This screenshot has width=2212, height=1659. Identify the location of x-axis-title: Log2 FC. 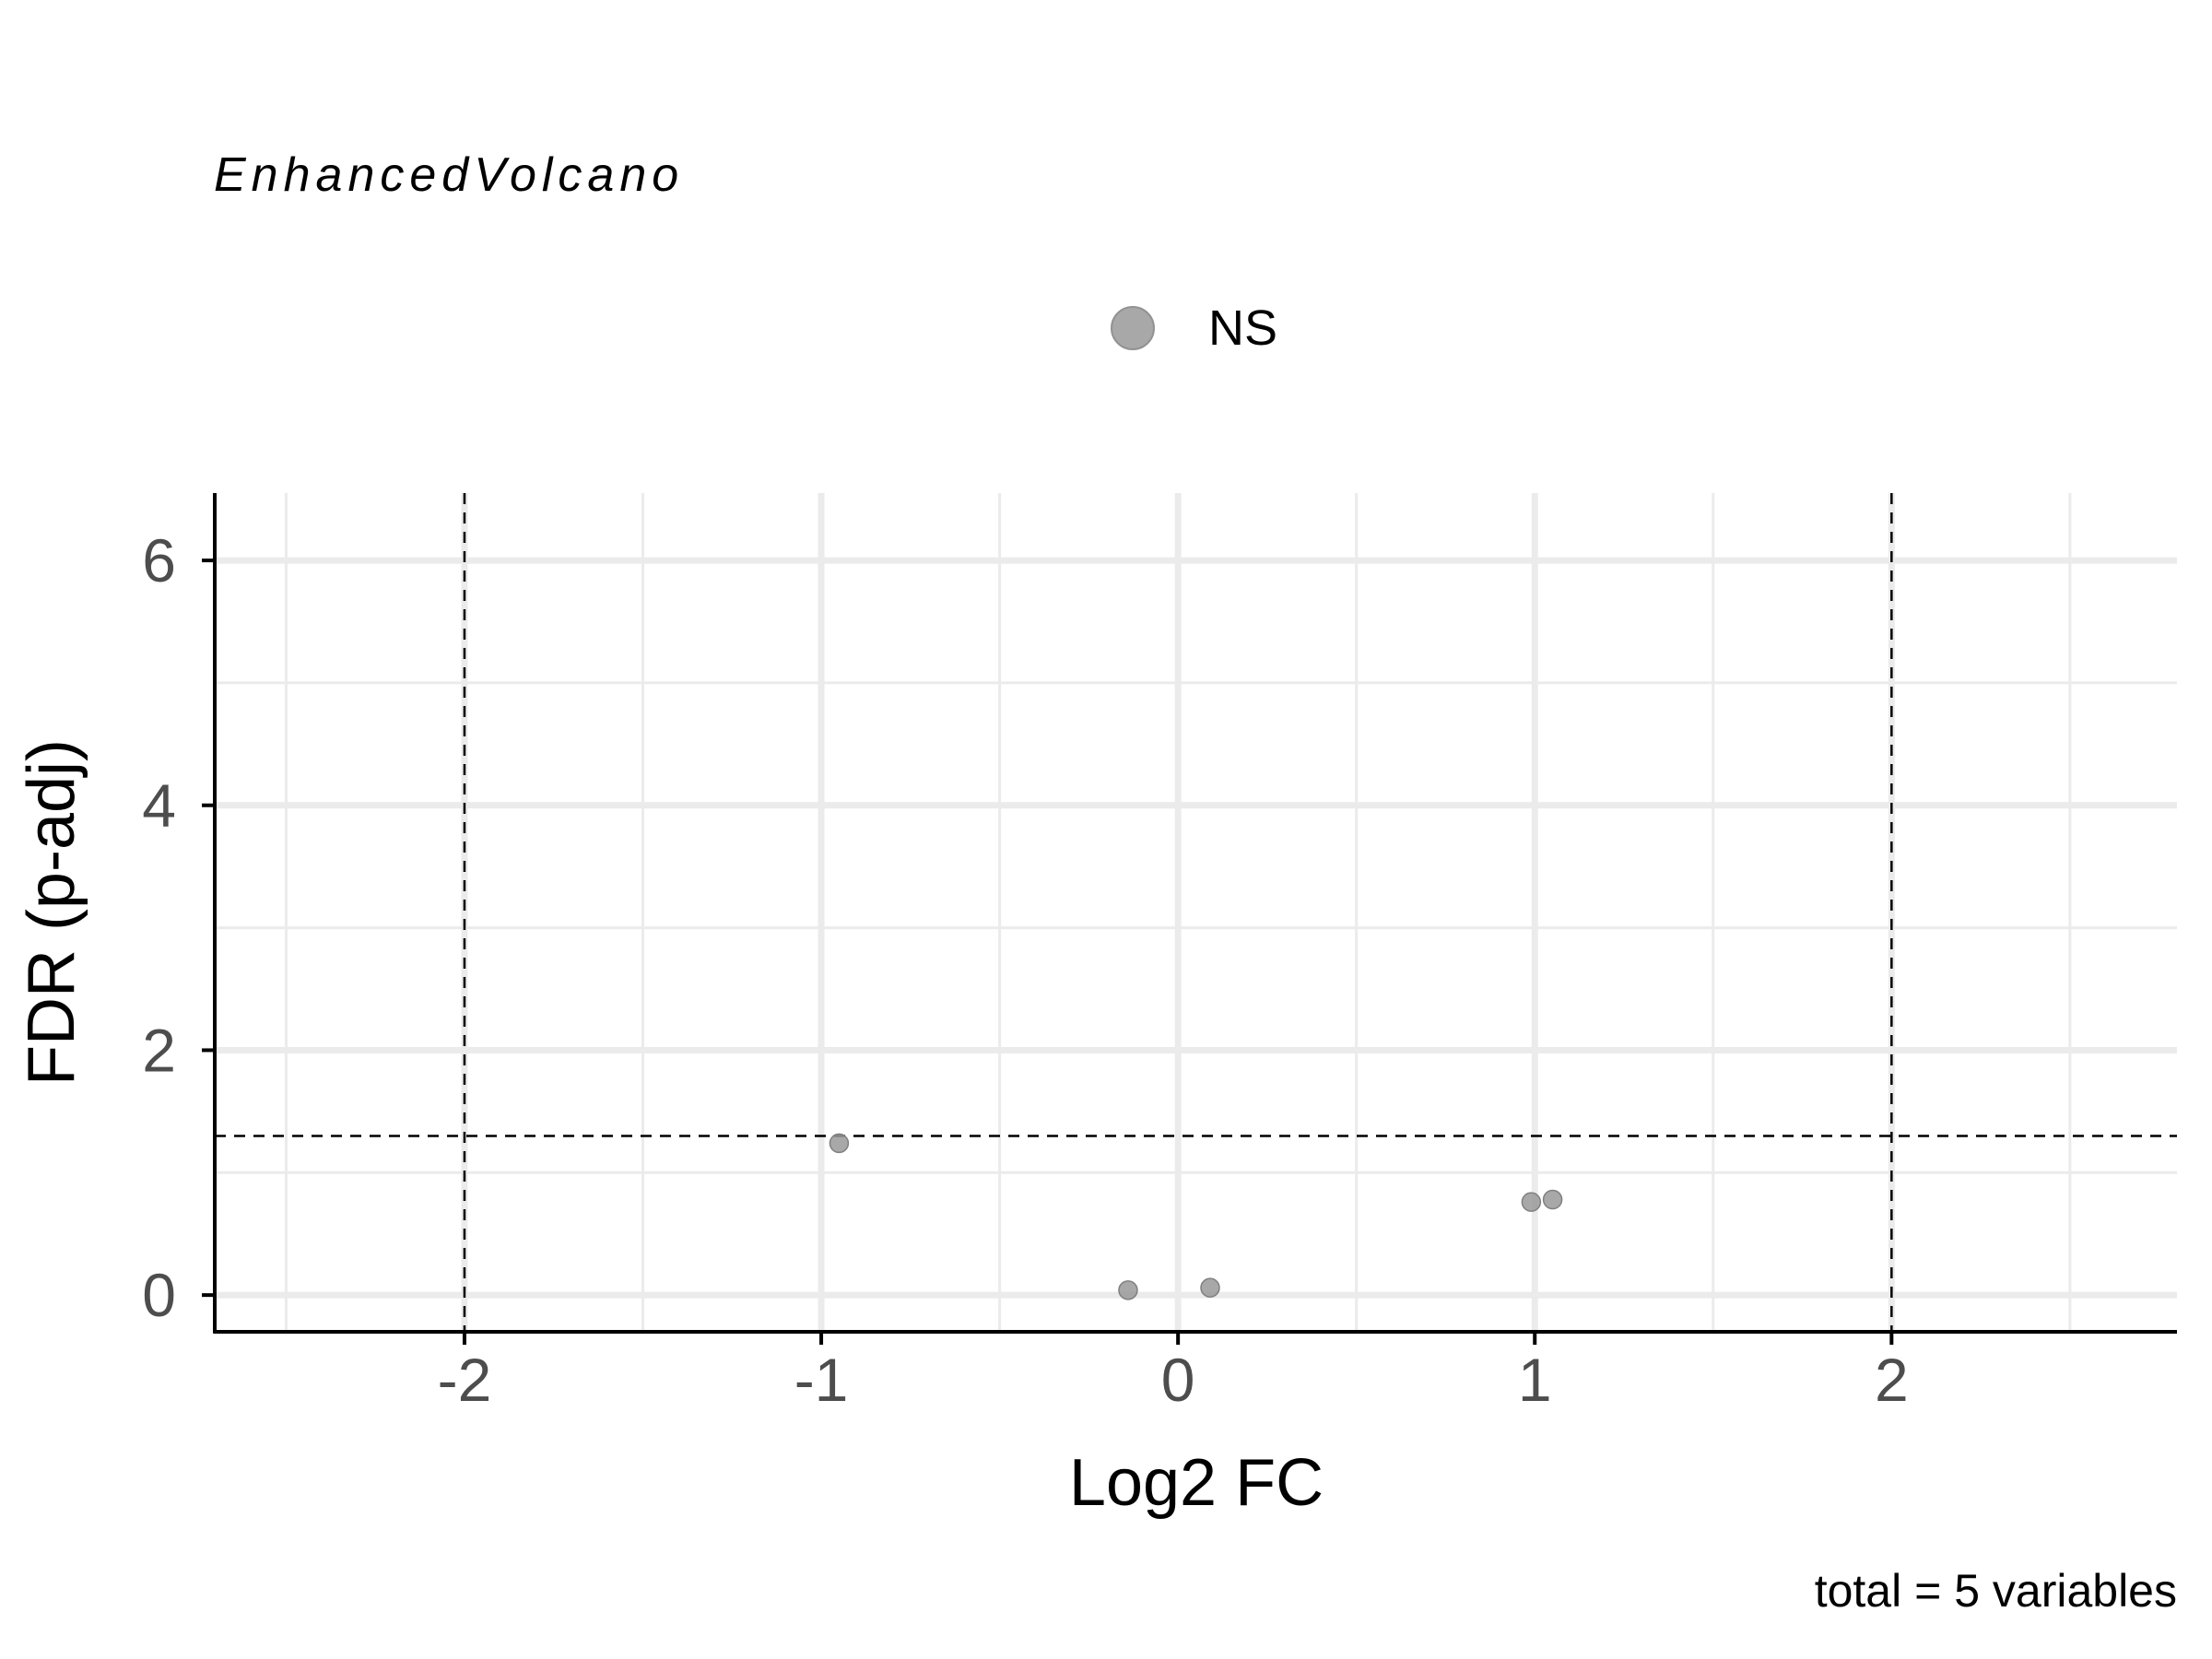
(1196, 1483).